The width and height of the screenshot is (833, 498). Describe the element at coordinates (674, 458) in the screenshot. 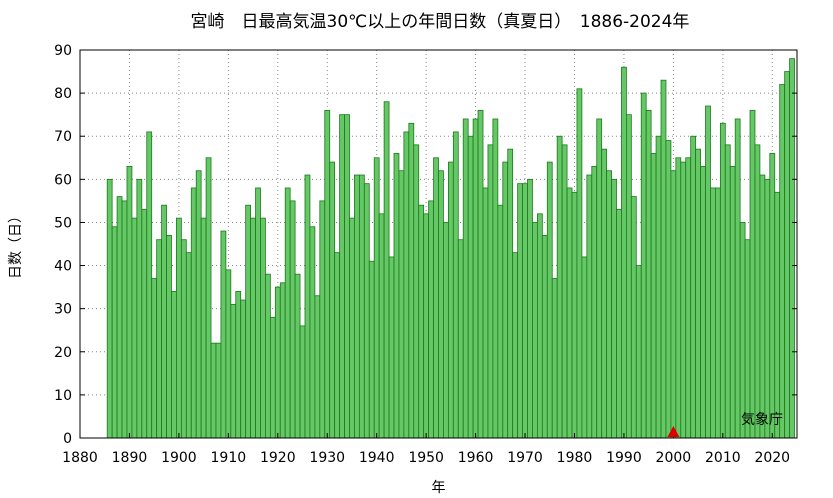

I see `x-tick-label: 2000` at that location.